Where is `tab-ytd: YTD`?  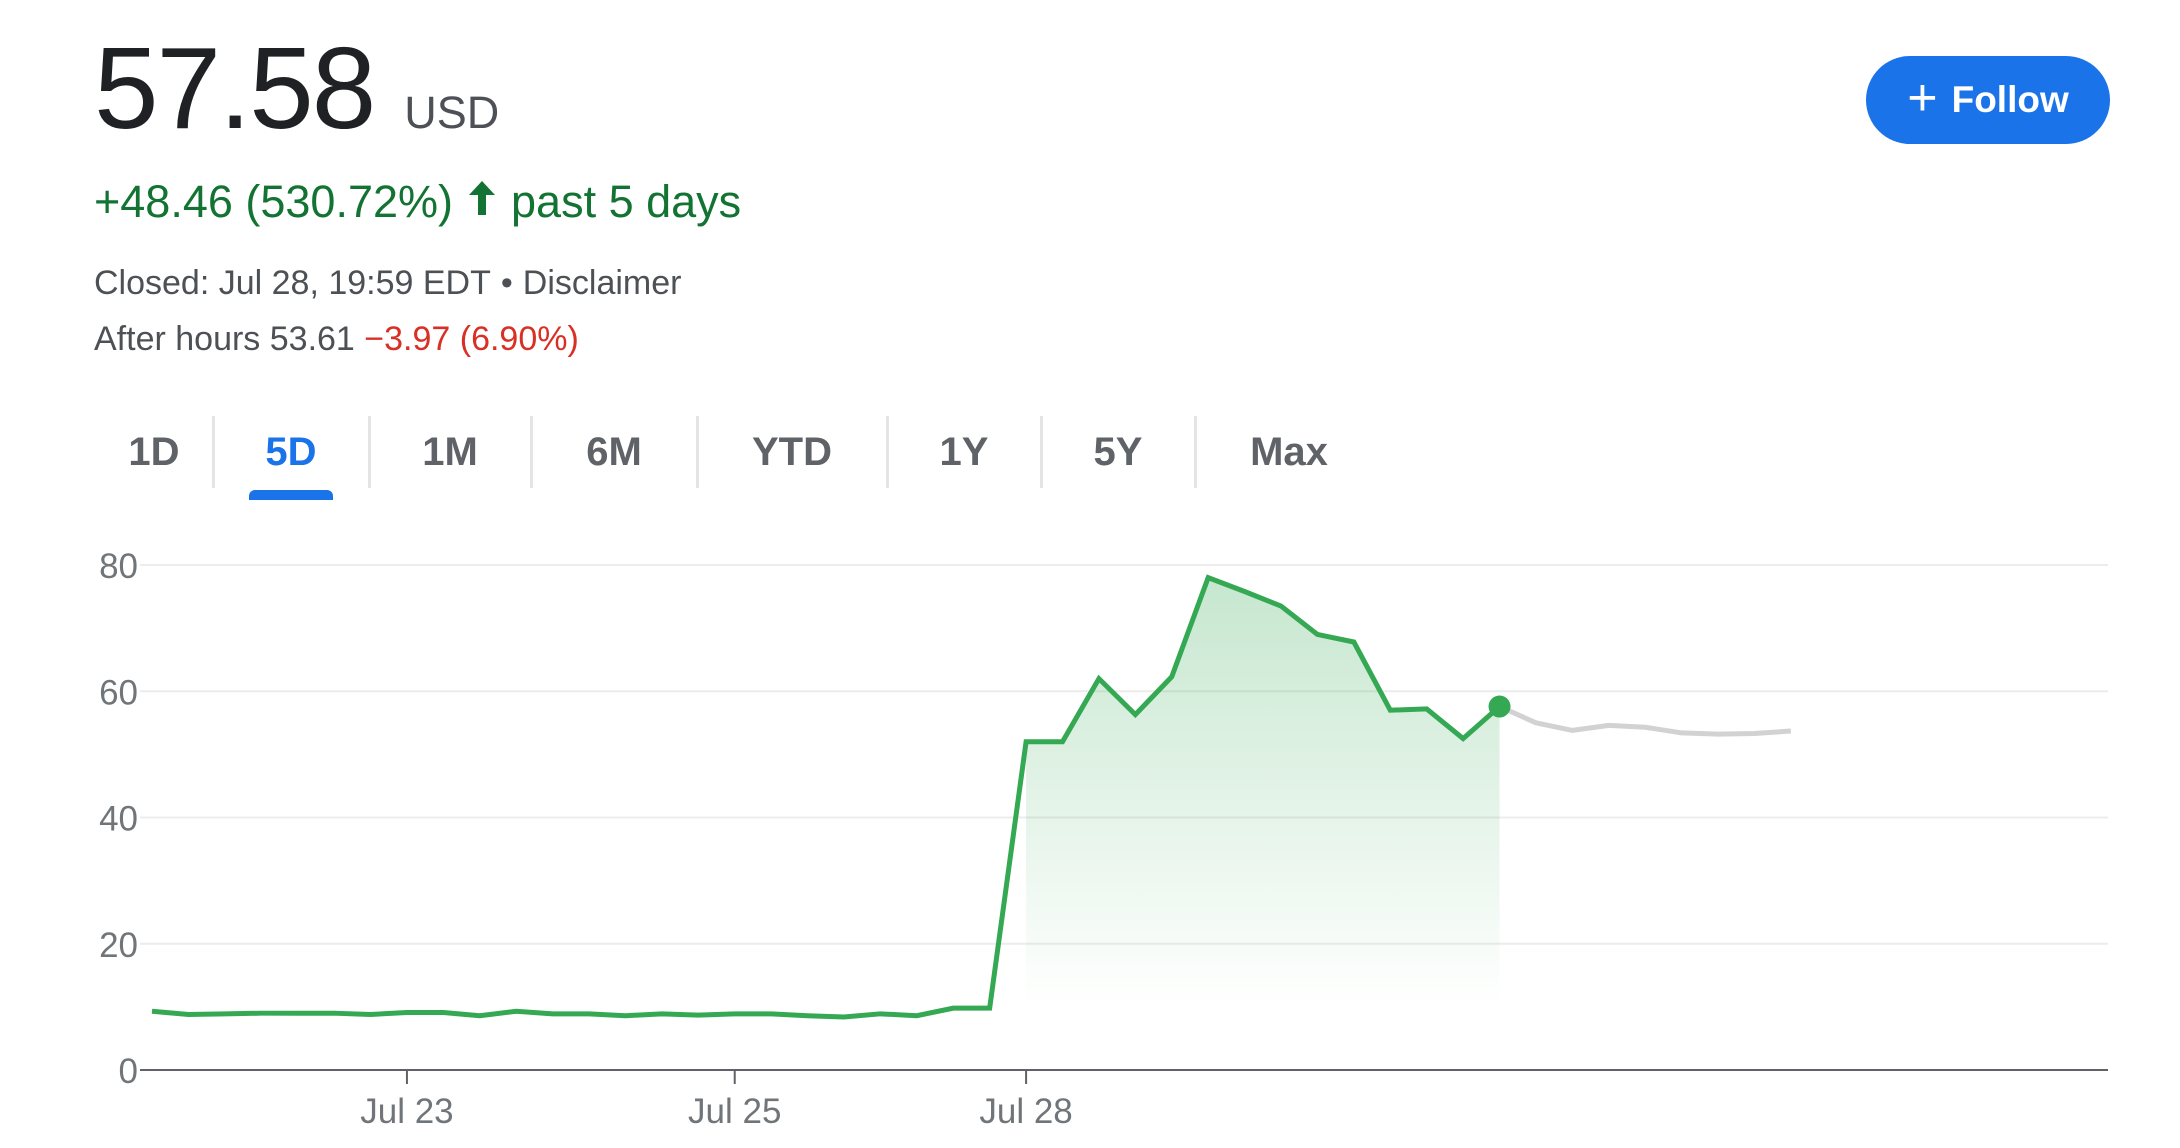
tab-ytd: YTD is located at coordinates (792, 454).